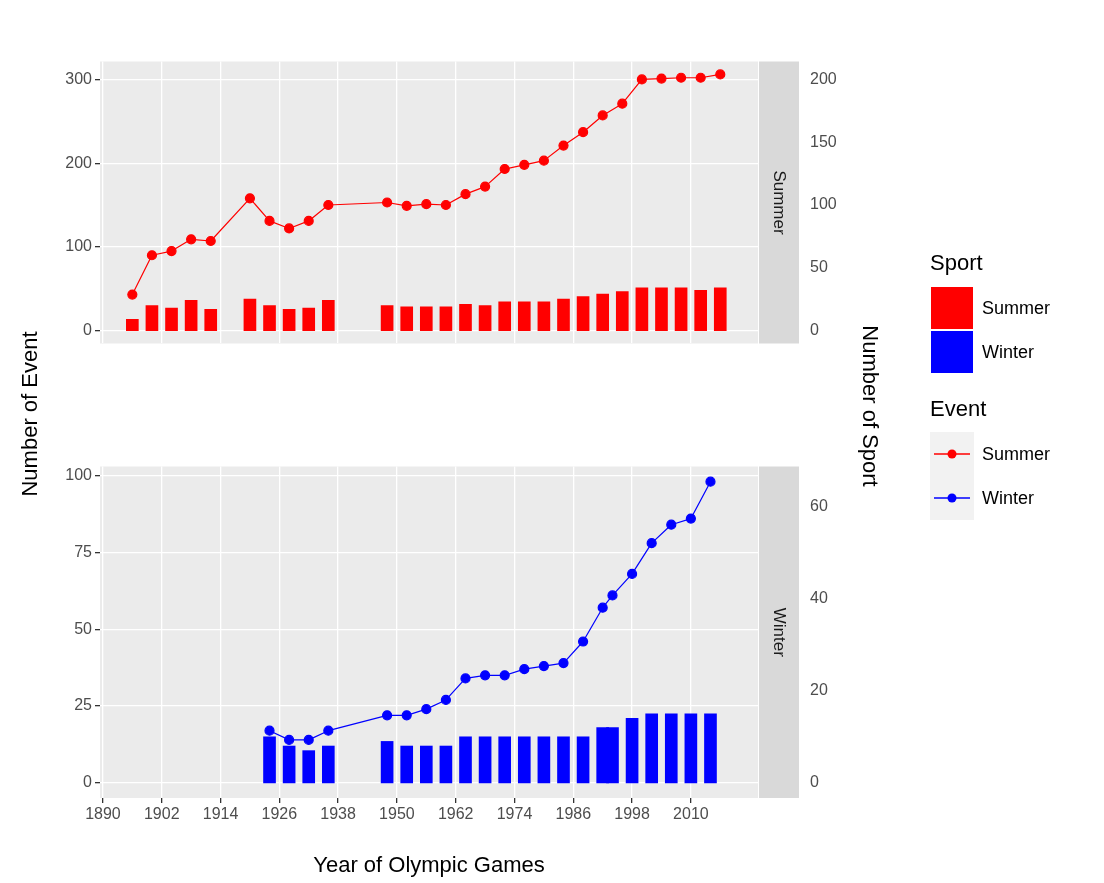  Describe the element at coordinates (573, 814) in the screenshot. I see `x-tick-label: 1986` at that location.